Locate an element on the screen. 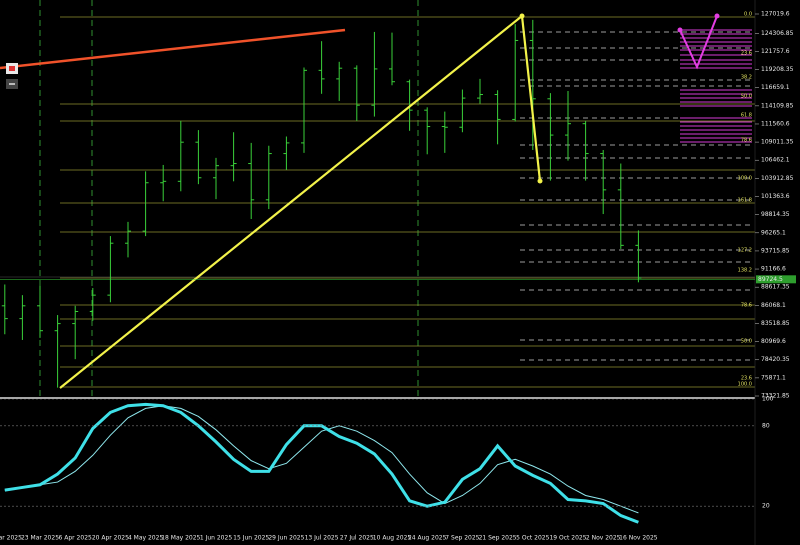  y-tick-label: 20 is located at coordinates (766, 506).